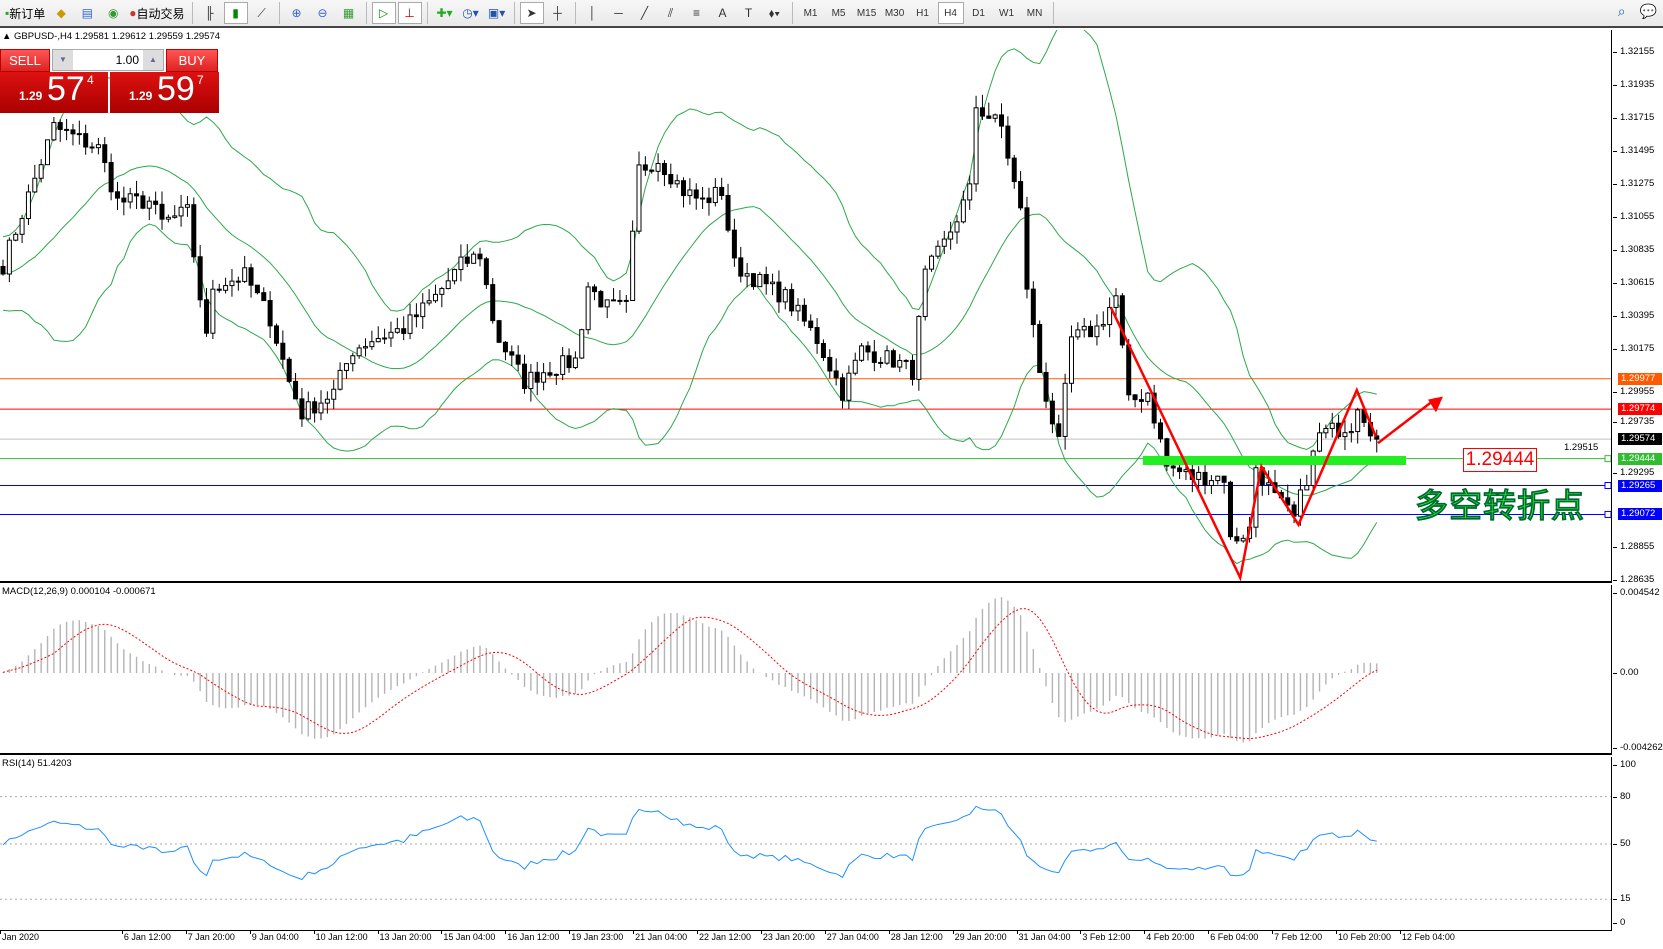  Describe the element at coordinates (748, 13) in the screenshot. I see `text-label-icon: T` at that location.